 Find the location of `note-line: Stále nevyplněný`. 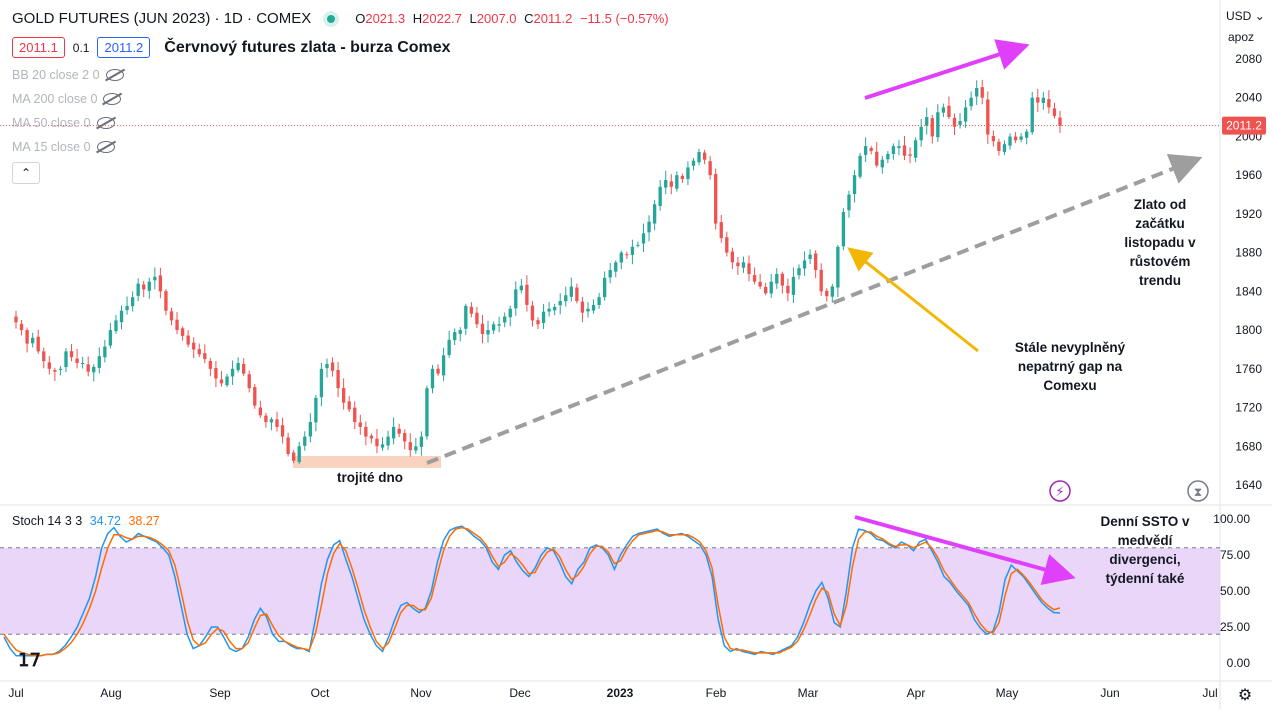

note-line: Stále nevyplněný is located at coordinates (1070, 347).